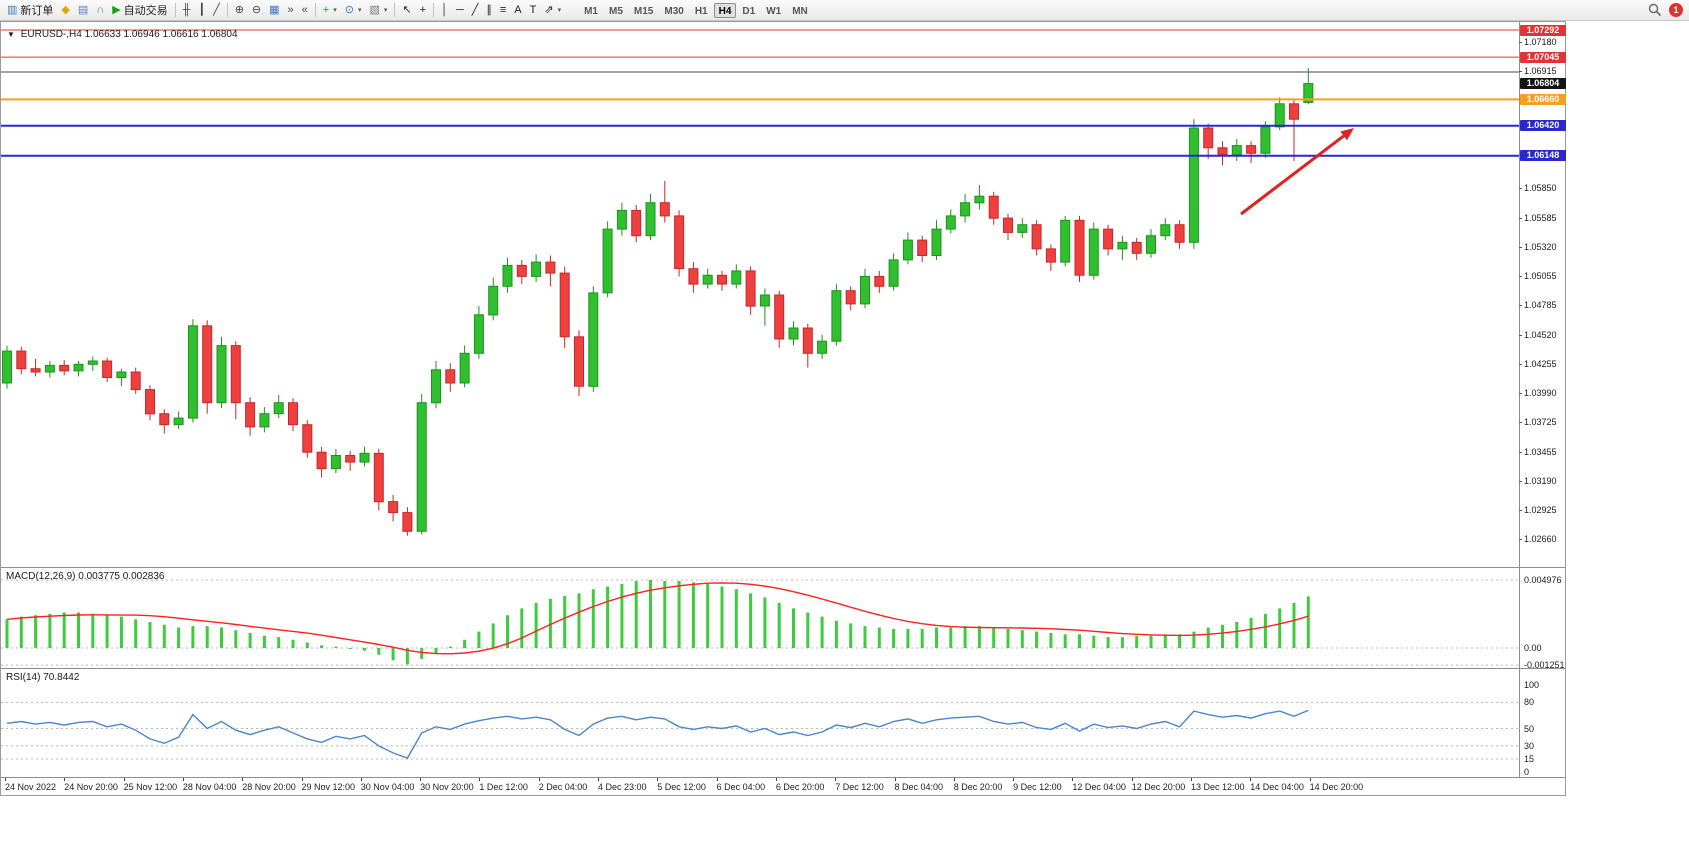 The image size is (1689, 860). I want to click on price-tick-label: 1.05055, so click(1540, 275).